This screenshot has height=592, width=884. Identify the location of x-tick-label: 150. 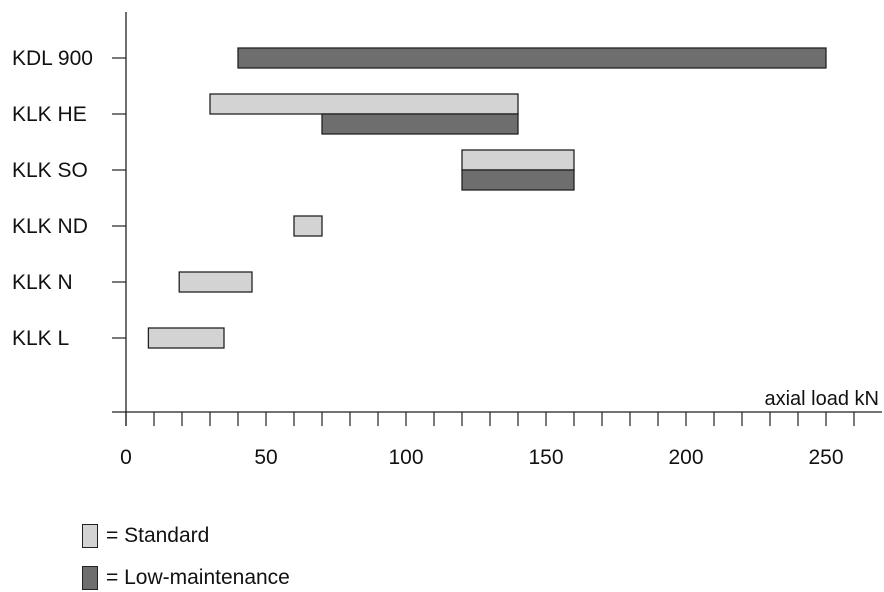
(545, 457).